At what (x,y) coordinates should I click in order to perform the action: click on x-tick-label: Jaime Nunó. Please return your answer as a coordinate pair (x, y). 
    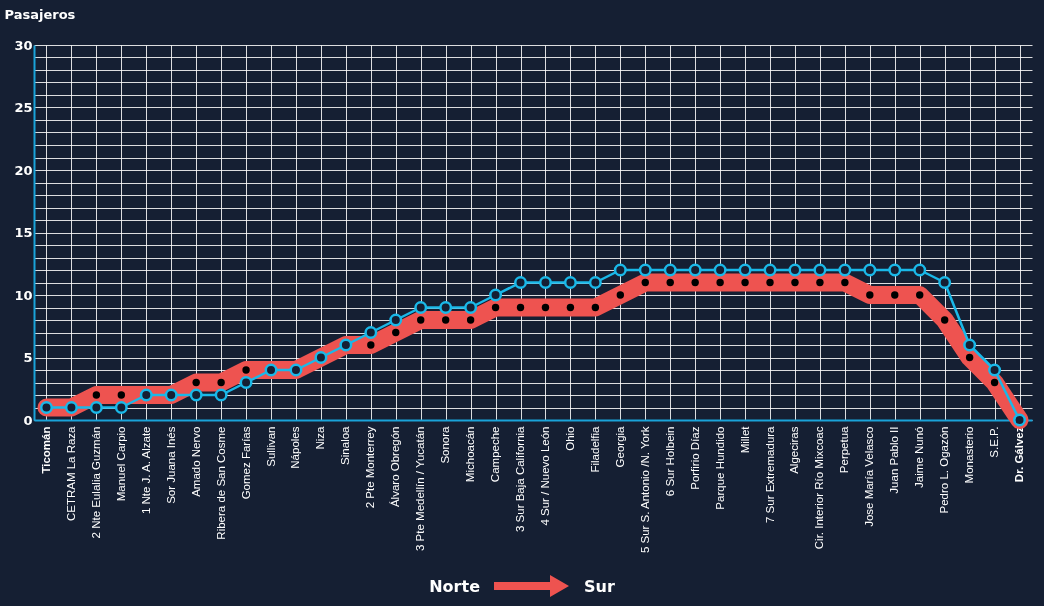
    Looking at the image, I should click on (919, 457).